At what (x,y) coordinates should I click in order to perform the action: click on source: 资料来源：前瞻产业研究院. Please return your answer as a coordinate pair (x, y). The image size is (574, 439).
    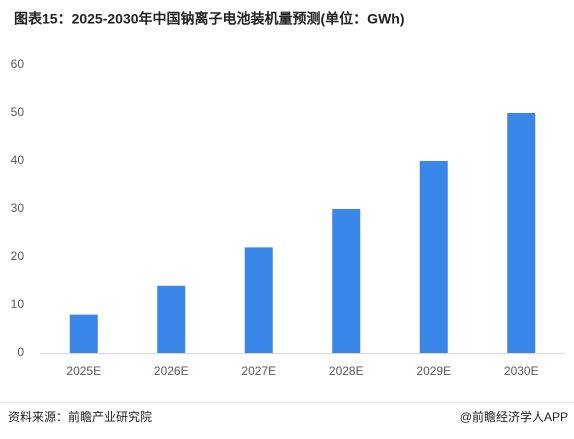
    Looking at the image, I should click on (80, 416).